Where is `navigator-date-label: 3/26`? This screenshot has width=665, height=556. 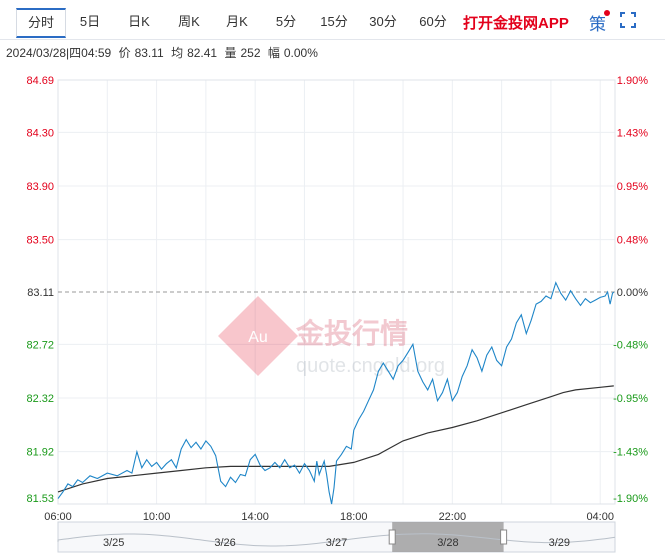 navigator-date-label: 3/26 is located at coordinates (224, 543).